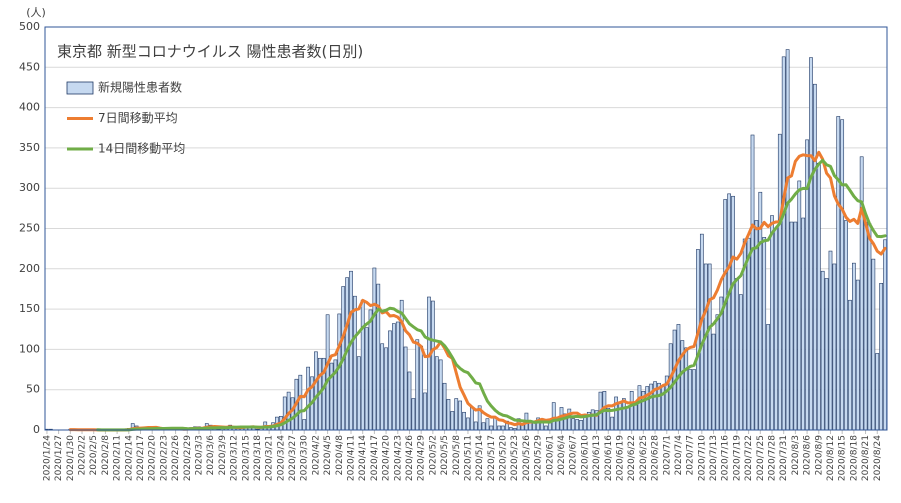 Image resolution: width=901 pixels, height=503 pixels. Describe the element at coordinates (796, 455) in the screenshot. I see `x-tick-label: 2020/8/3` at that location.